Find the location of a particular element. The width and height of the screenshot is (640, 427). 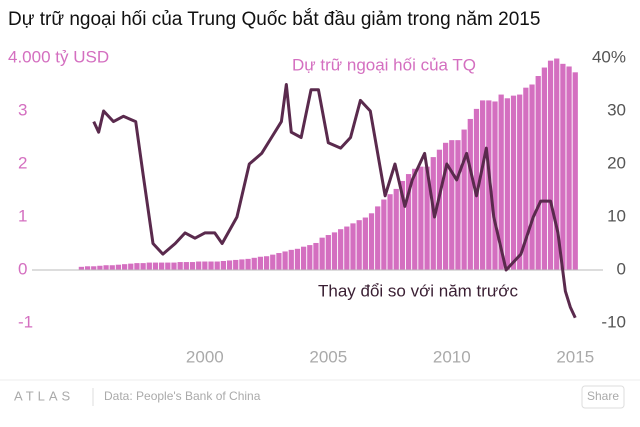

y-tick-label: -1 is located at coordinates (25, 321).